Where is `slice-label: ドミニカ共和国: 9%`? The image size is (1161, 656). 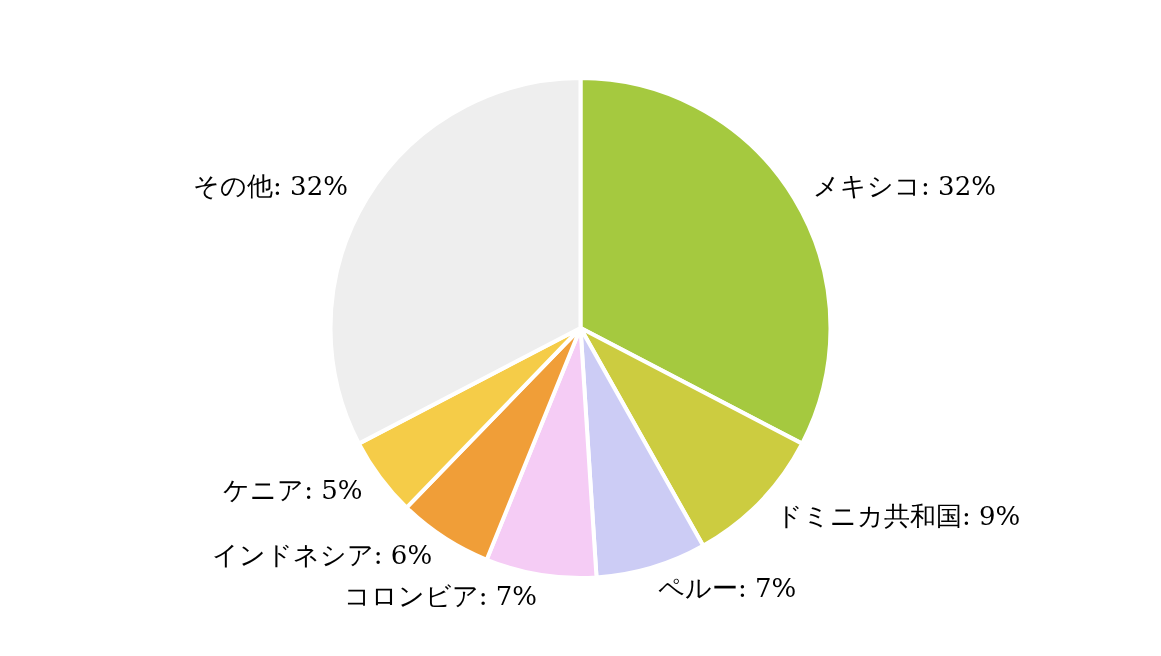
slice-label: ドミニカ共和国: 9% is located at coordinates (898, 516).